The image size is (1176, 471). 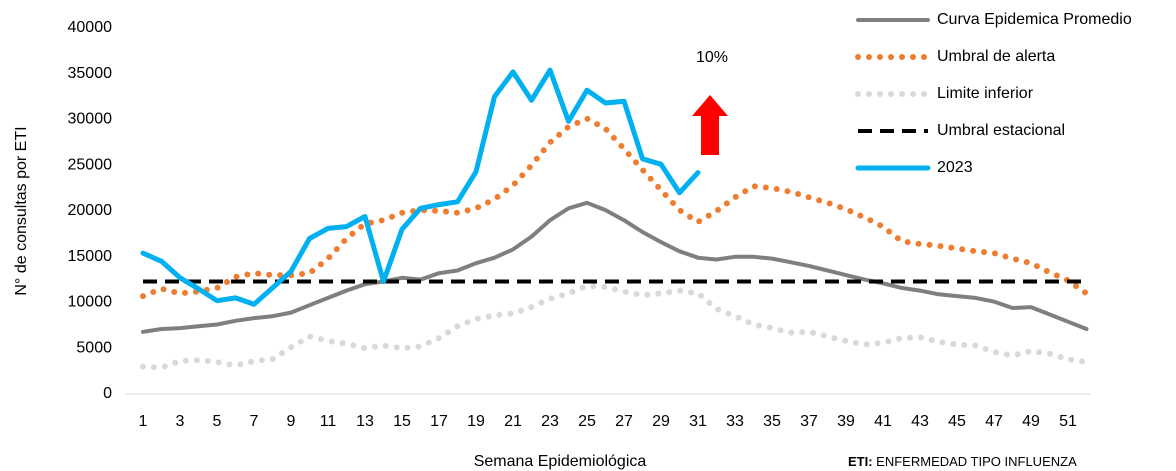 I want to click on x-tick-label: 23, so click(x=550, y=421).